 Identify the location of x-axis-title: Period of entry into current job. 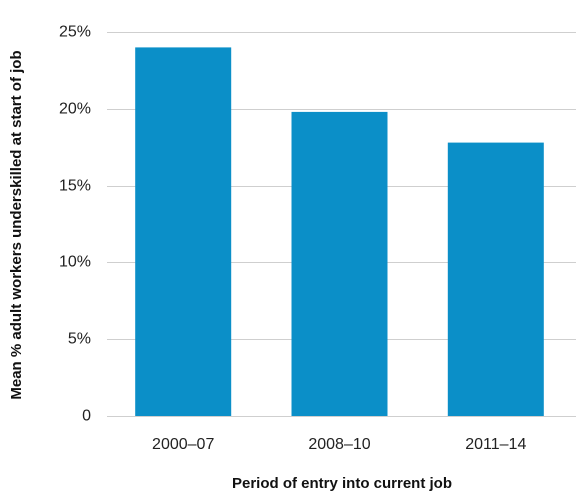
(342, 483).